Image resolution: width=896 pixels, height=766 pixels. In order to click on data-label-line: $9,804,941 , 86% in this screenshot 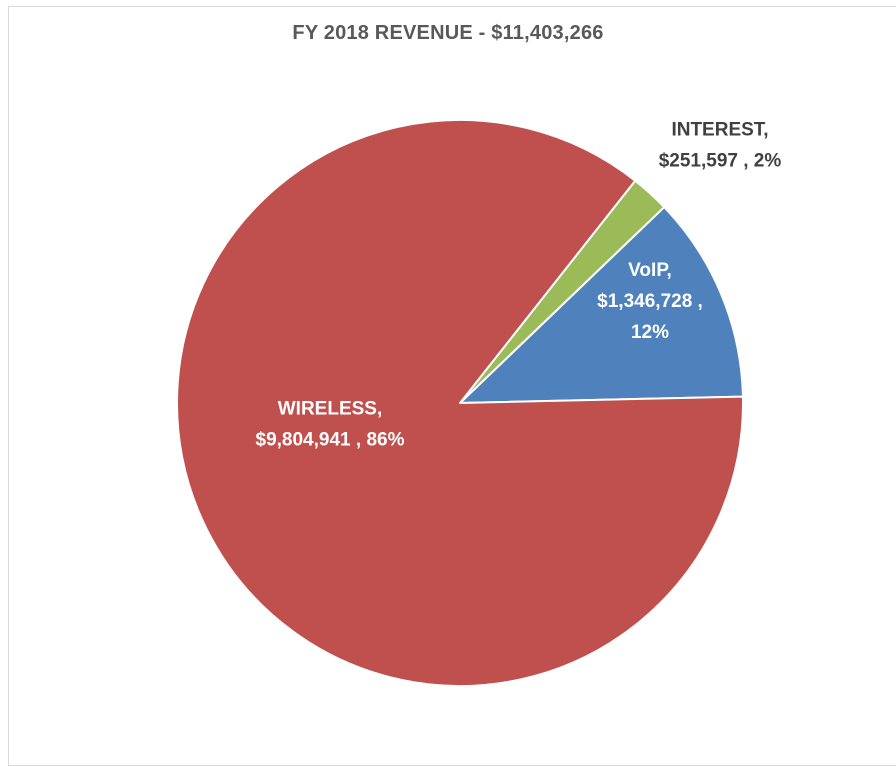, I will do `click(330, 440)`.